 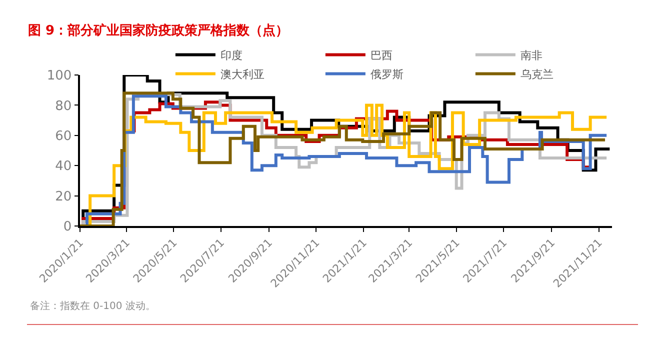 What do you see at coordinates (537, 75) in the screenshot?
I see `legend-label: 乌克兰` at bounding box center [537, 75].